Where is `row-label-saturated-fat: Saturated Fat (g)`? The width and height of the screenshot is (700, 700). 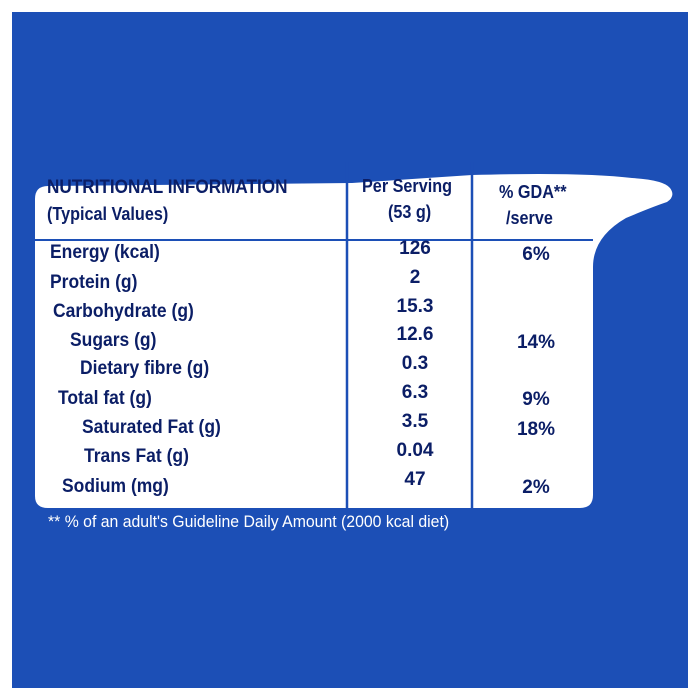
row-label-saturated-fat: Saturated Fat (g) is located at coordinates (151, 427).